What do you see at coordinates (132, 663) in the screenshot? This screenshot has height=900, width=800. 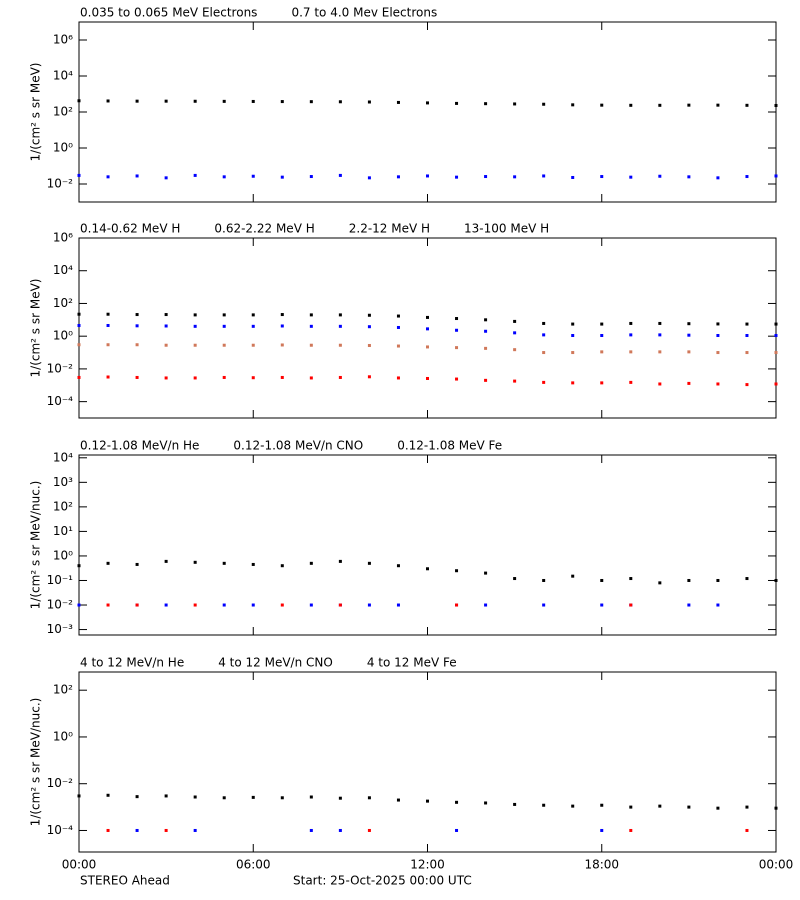 I see `legend-entry: 4 to 12 MeV/n He` at bounding box center [132, 663].